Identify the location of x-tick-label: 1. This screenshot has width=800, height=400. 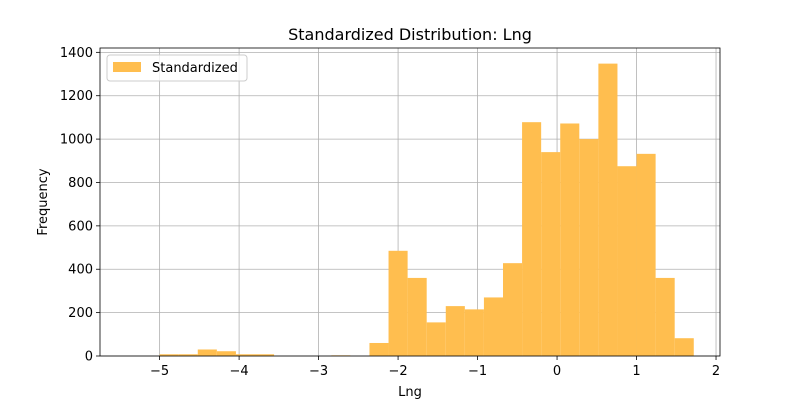
(636, 371).